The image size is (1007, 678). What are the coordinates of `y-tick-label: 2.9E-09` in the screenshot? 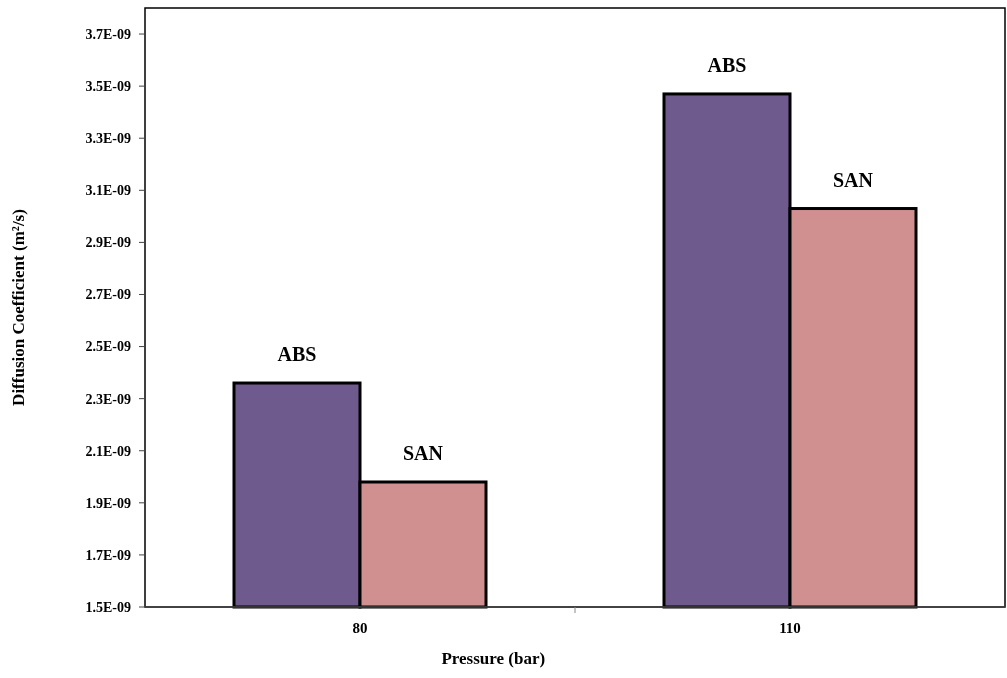 It's located at (108, 243).